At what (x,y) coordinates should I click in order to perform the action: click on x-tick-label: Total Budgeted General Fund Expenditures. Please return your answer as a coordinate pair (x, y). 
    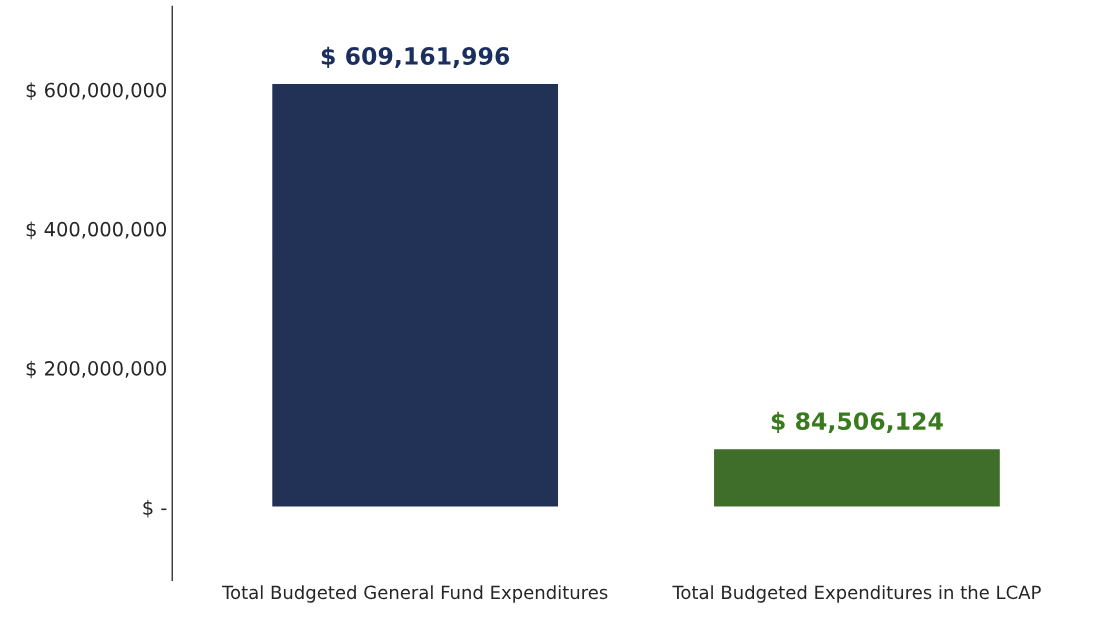
    Looking at the image, I should click on (415, 594).